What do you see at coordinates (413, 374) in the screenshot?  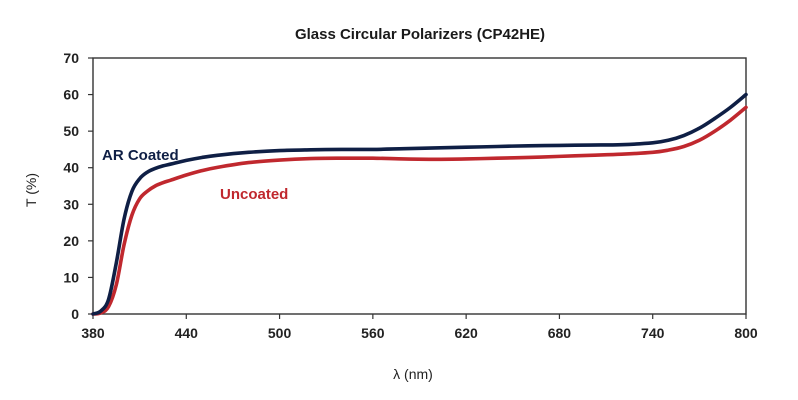 I see `x-axis-label: λ (nm)` at bounding box center [413, 374].